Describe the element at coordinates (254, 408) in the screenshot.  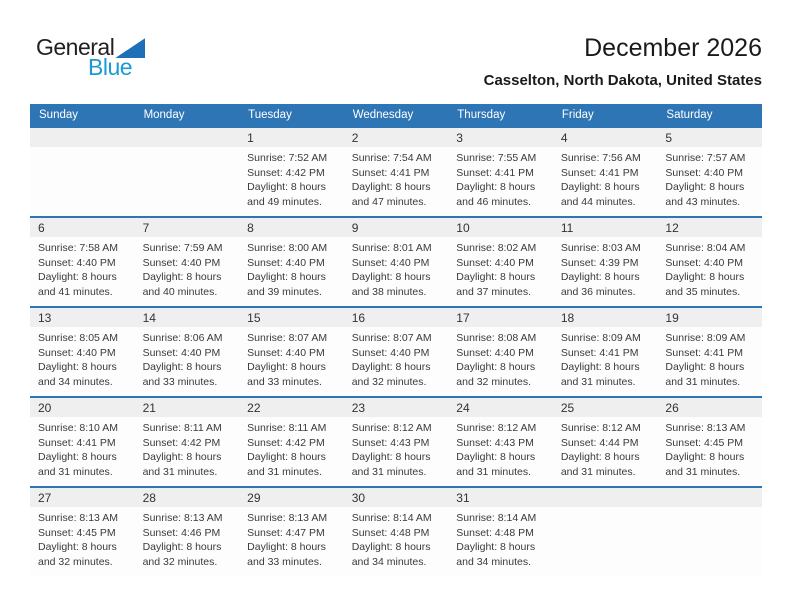
I see `day-number: 22` at that location.